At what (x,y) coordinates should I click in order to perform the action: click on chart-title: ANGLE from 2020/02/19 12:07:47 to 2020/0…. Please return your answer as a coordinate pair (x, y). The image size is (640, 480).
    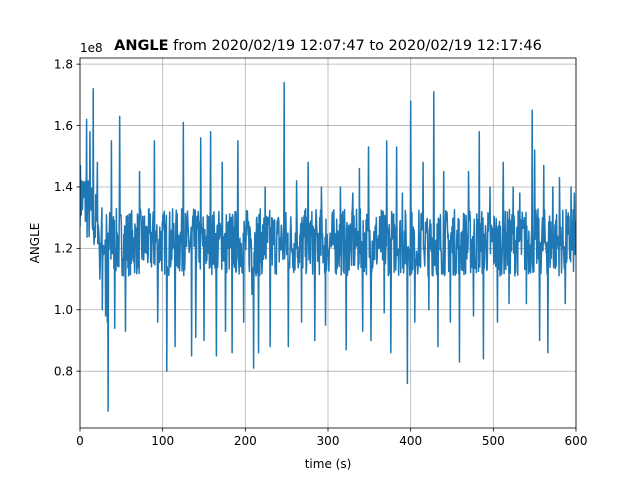
    Looking at the image, I should click on (328, 46).